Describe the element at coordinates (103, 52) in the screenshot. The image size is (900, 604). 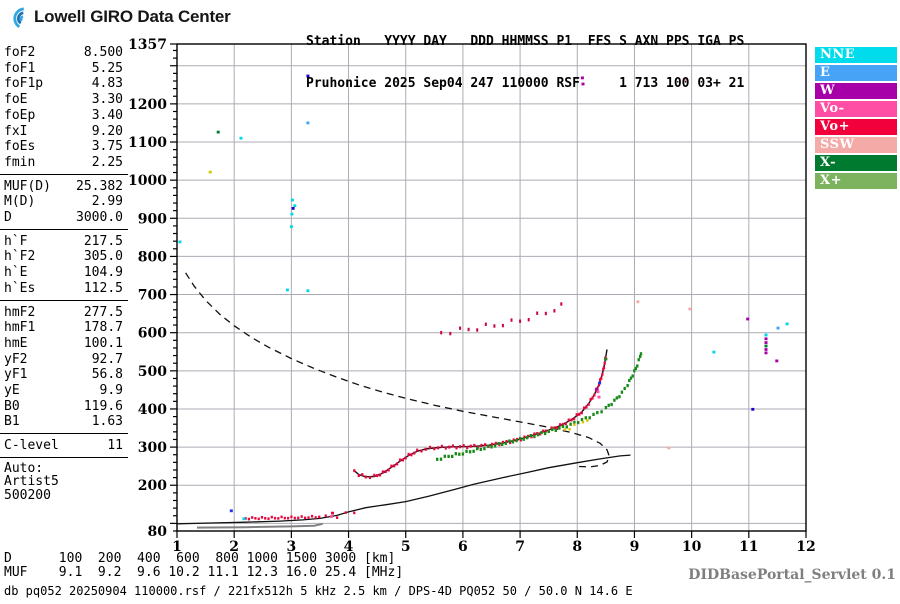
I see `parameter-value: 8.500` at that location.